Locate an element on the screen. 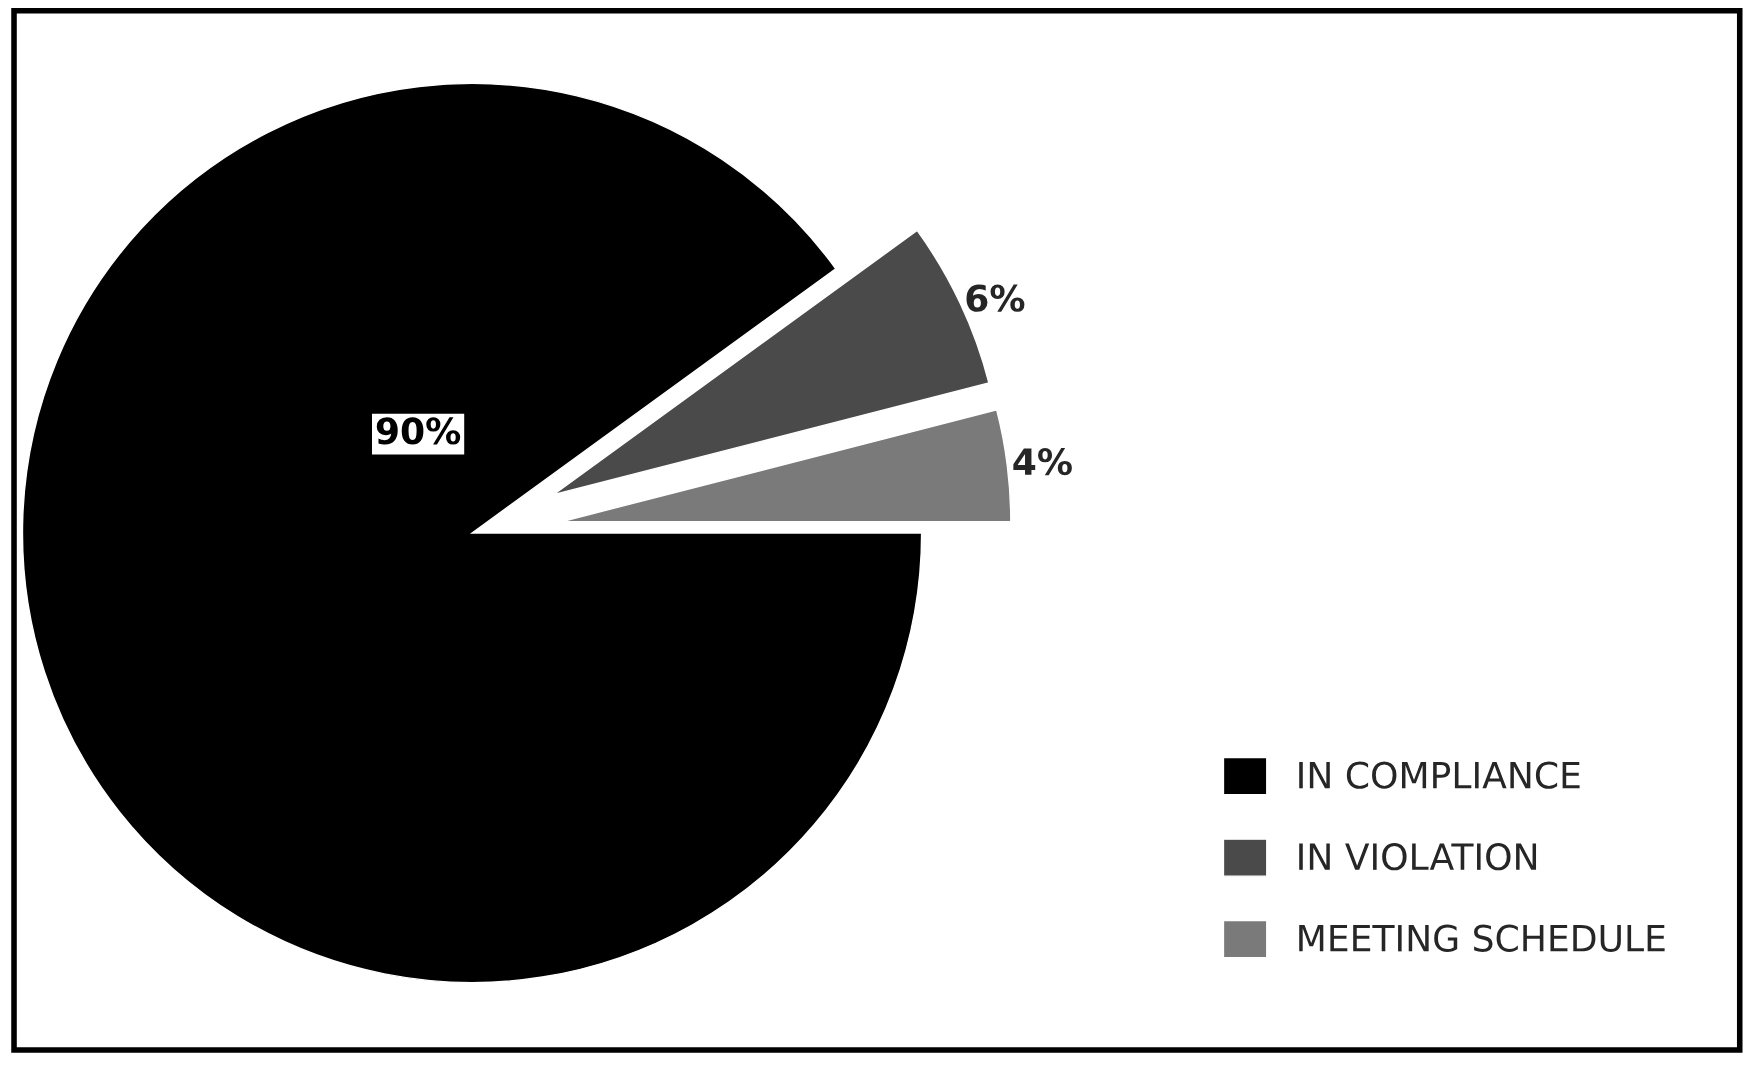 The width and height of the screenshot is (1752, 1066). legend-label: MEETING SCHEDULE is located at coordinates (1482, 938).